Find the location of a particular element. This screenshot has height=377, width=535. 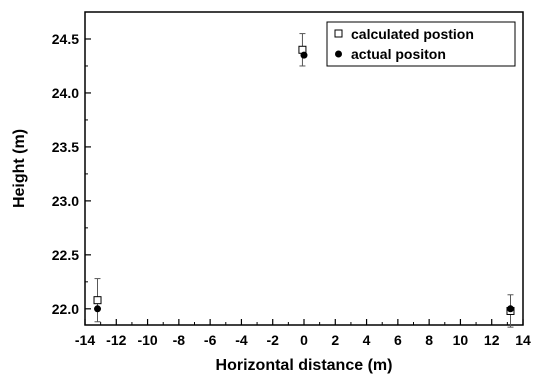

y-tick-label: 23.0 is located at coordinates (65, 201).